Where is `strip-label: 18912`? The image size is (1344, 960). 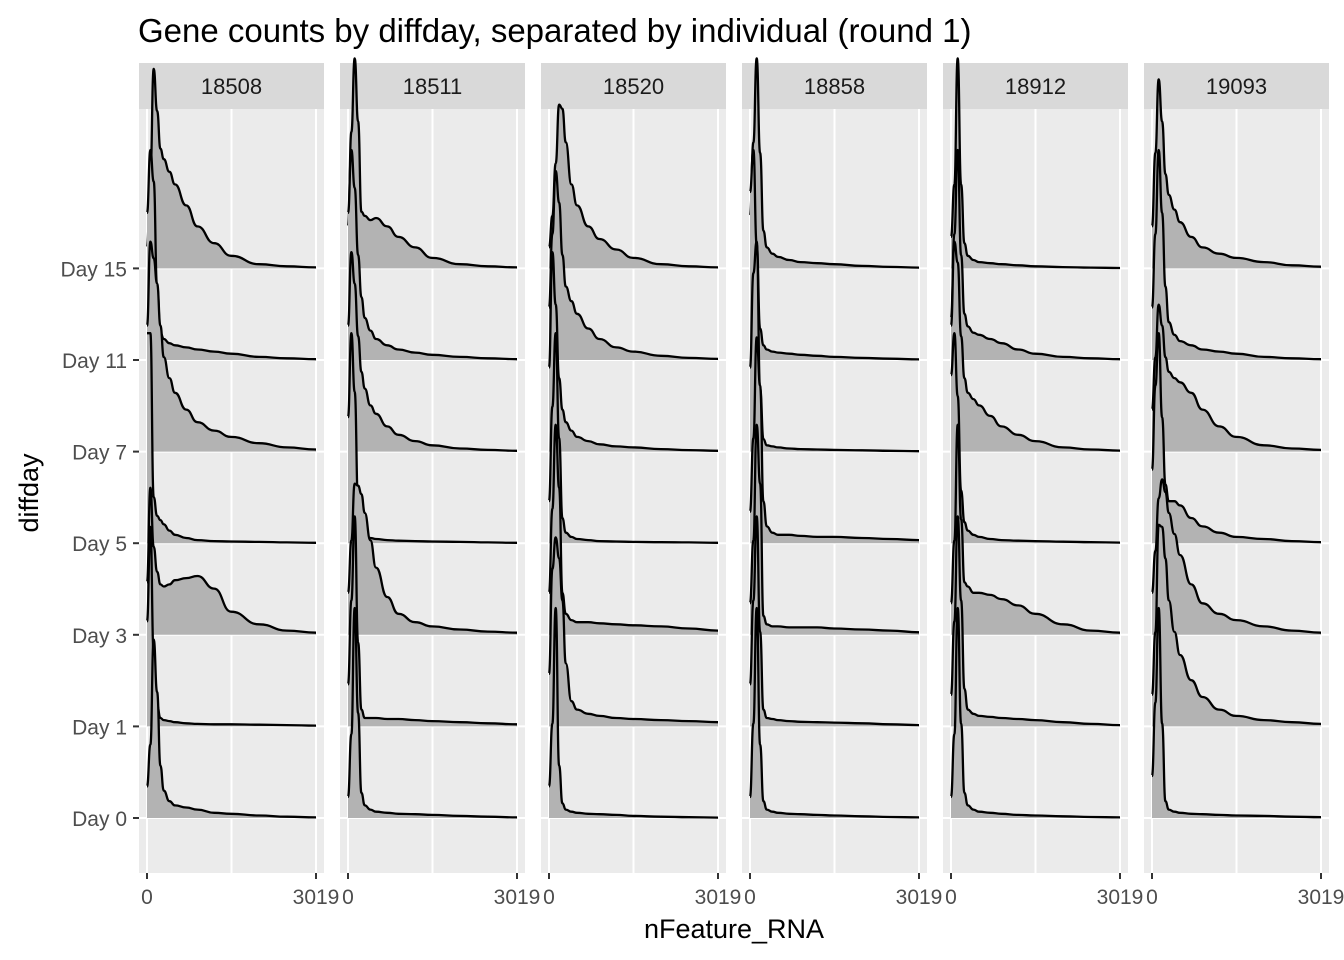
strip-label: 18912 is located at coordinates (1035, 86).